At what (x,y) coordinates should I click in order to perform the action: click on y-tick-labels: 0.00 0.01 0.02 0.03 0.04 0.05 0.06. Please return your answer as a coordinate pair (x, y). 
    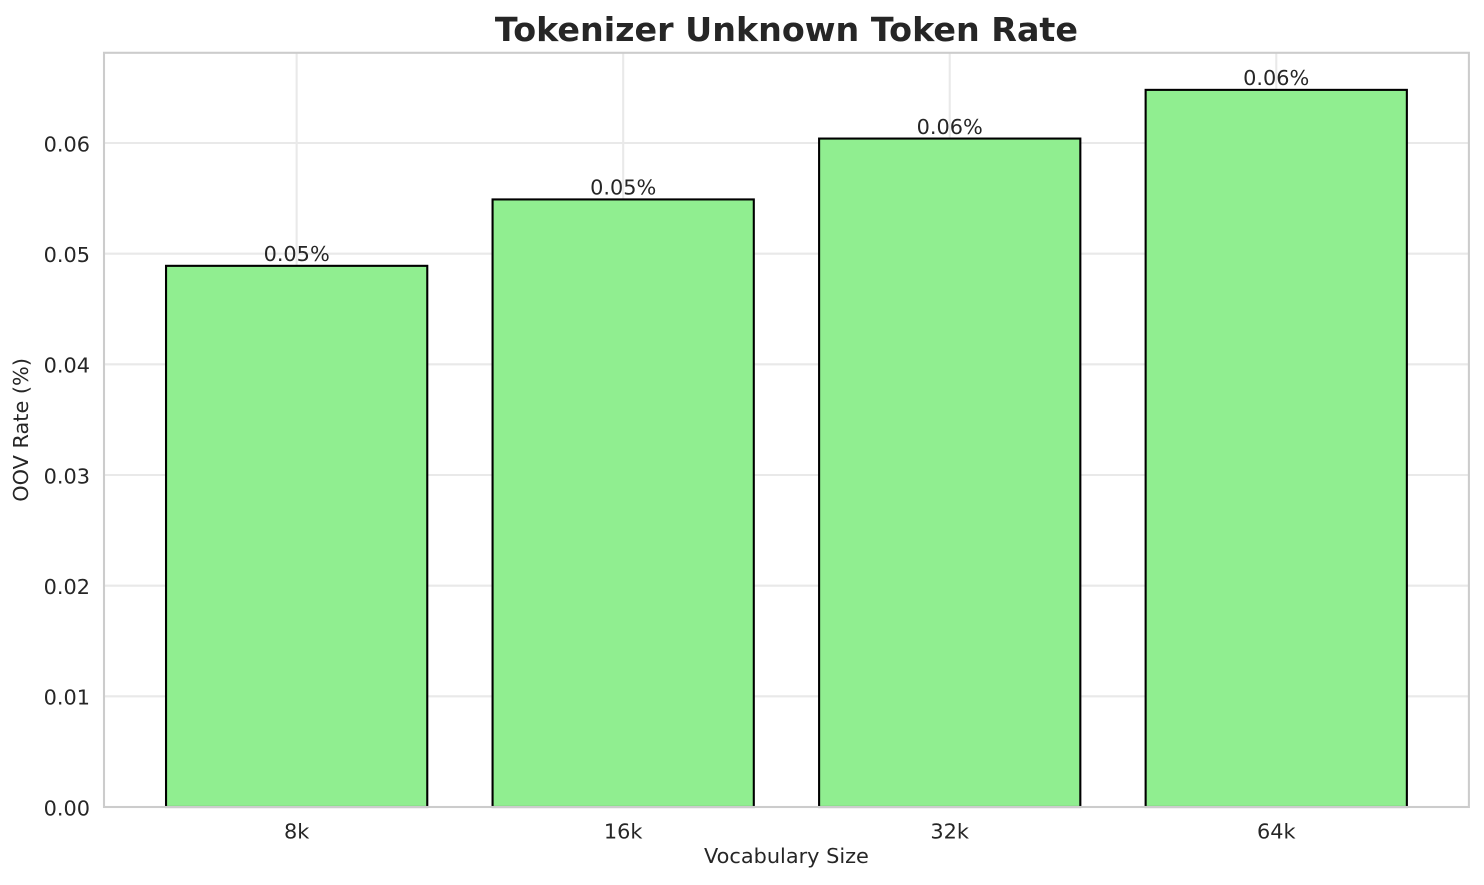
    Looking at the image, I should click on (67, 476).